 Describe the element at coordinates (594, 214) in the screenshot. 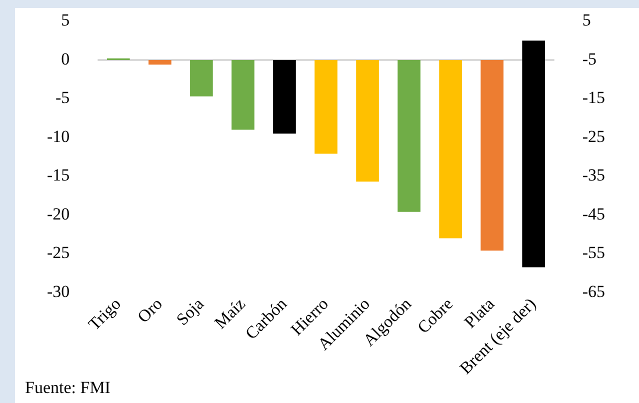

I see `y2-tick-label: -45` at that location.